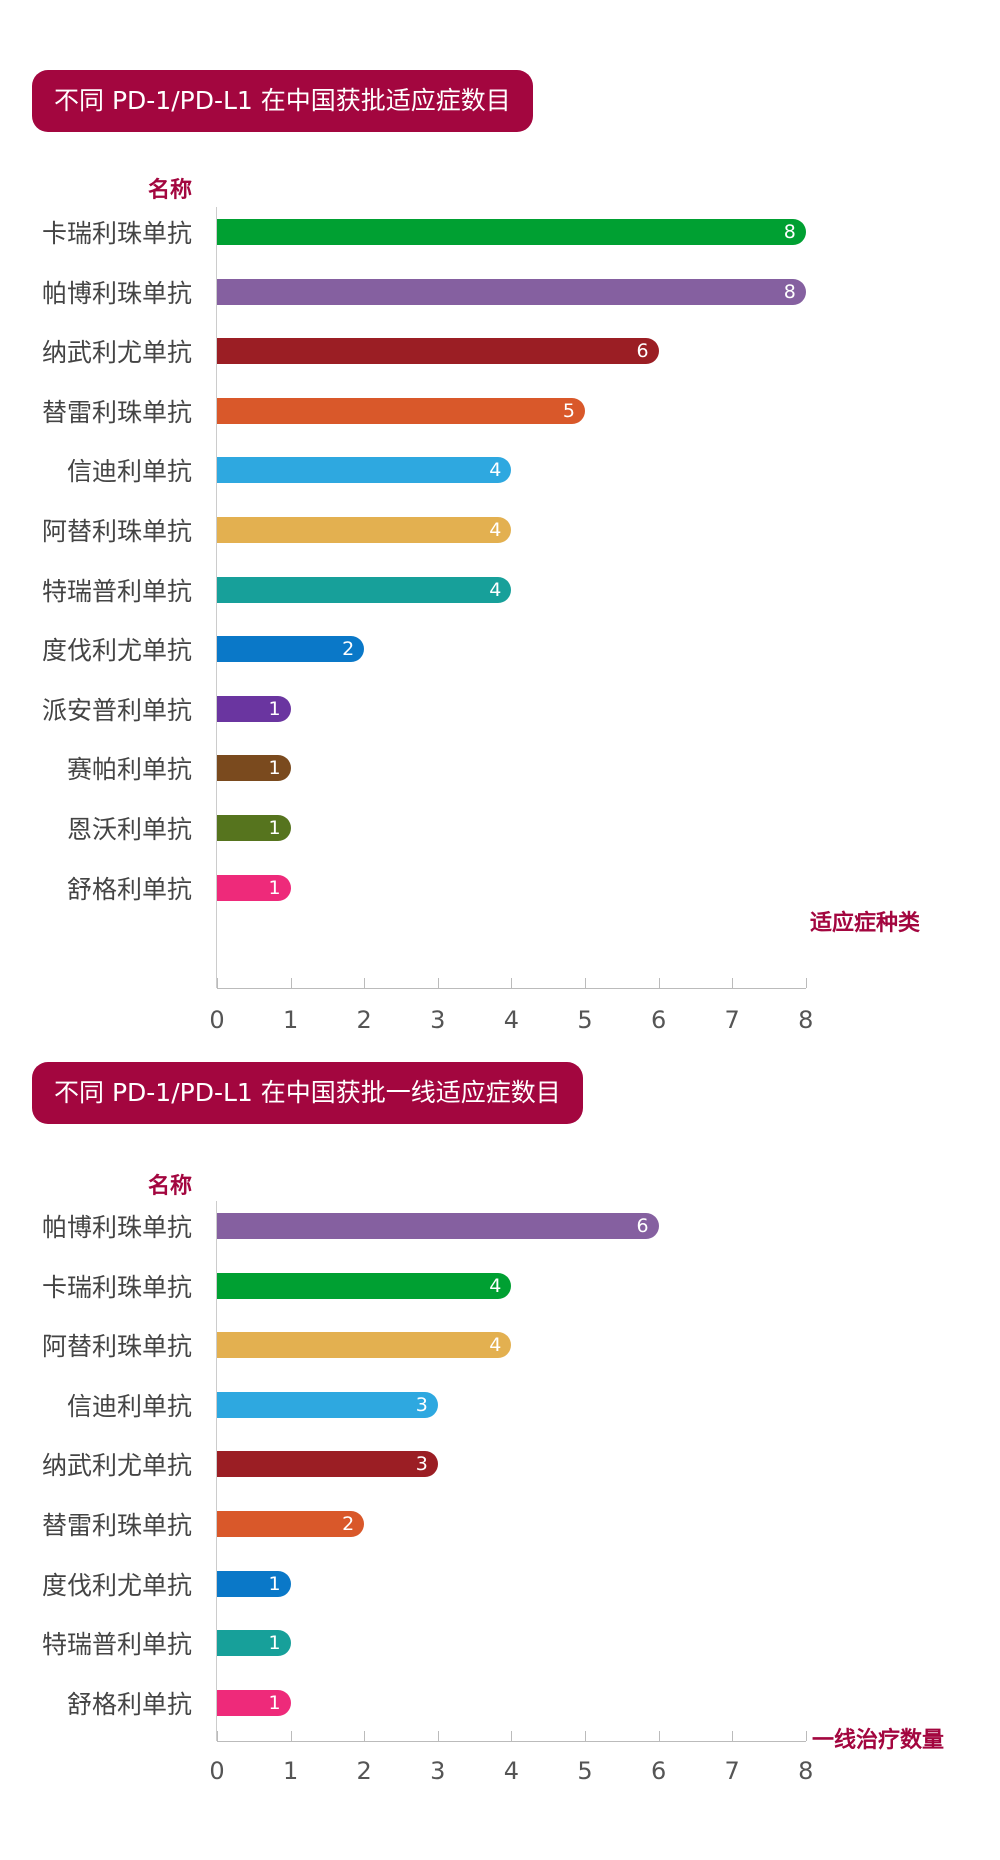 The width and height of the screenshot is (1000, 1860). Describe the element at coordinates (129, 472) in the screenshot. I see `category-label: 信迪利单抗` at that location.